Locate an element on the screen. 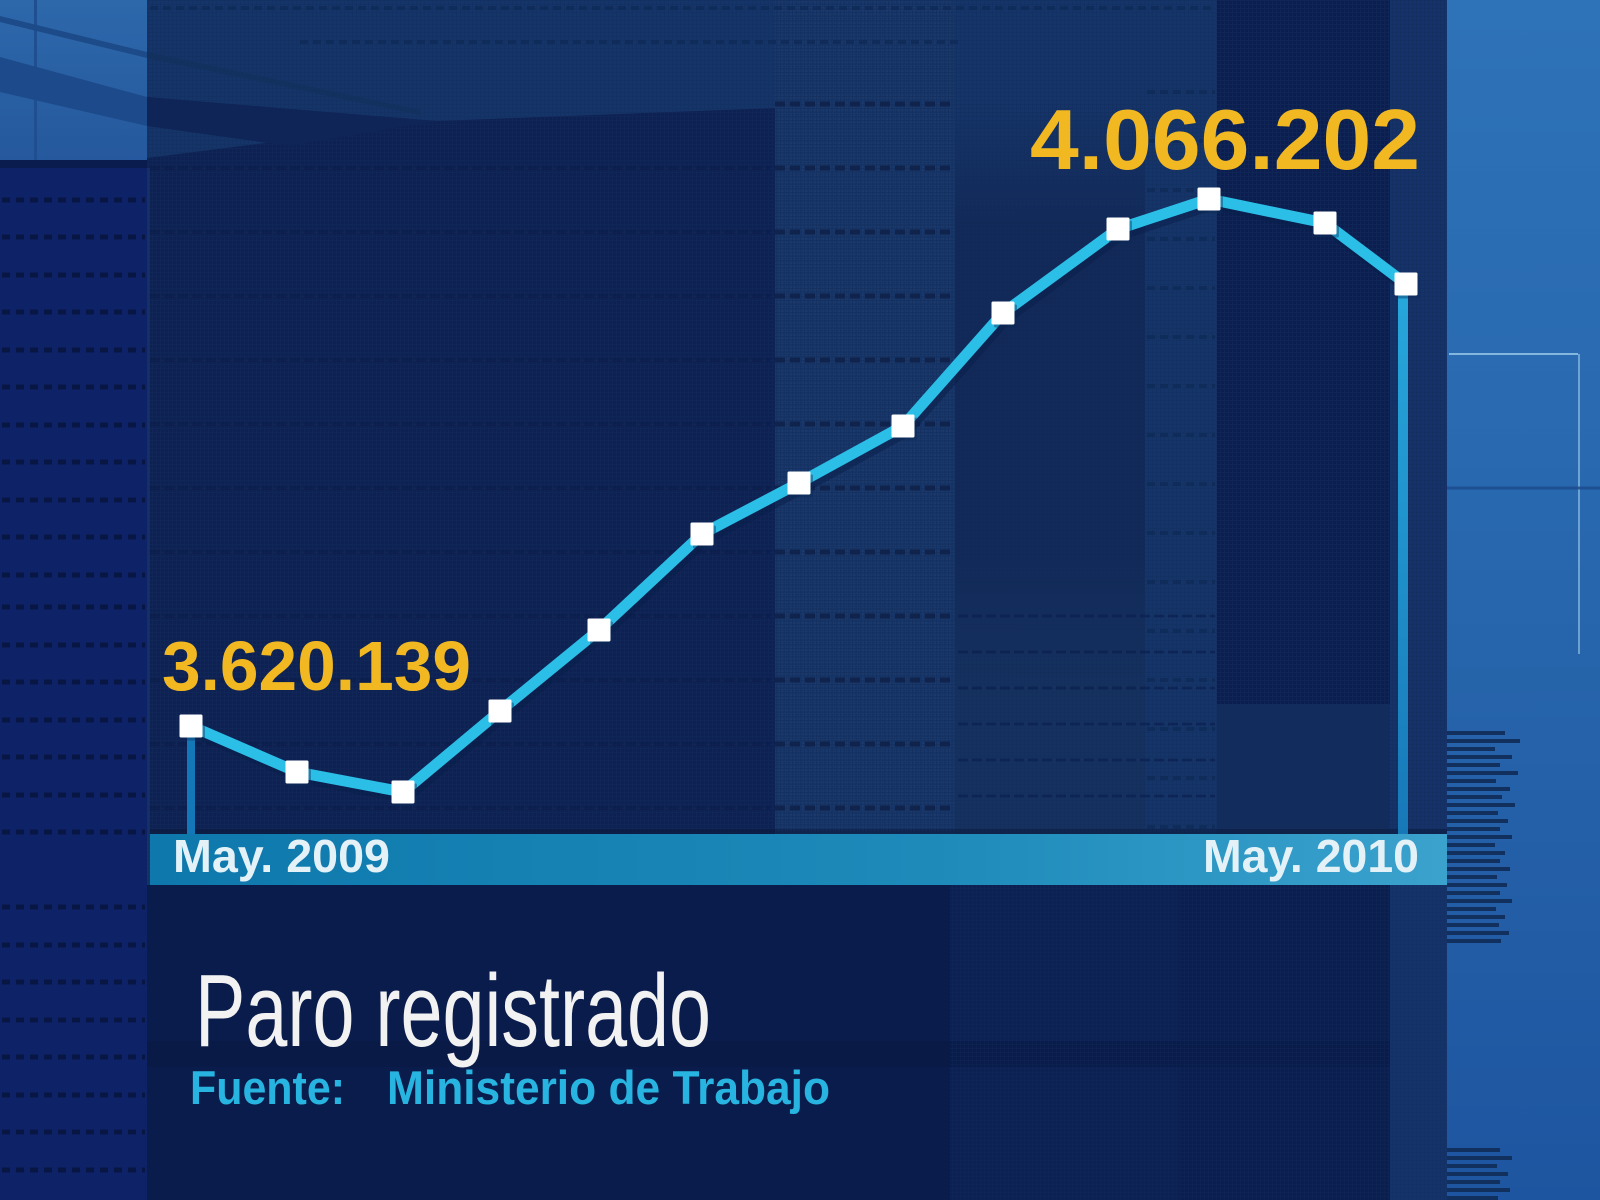  svg-text: 4.066.202 is located at coordinates (1225, 140).